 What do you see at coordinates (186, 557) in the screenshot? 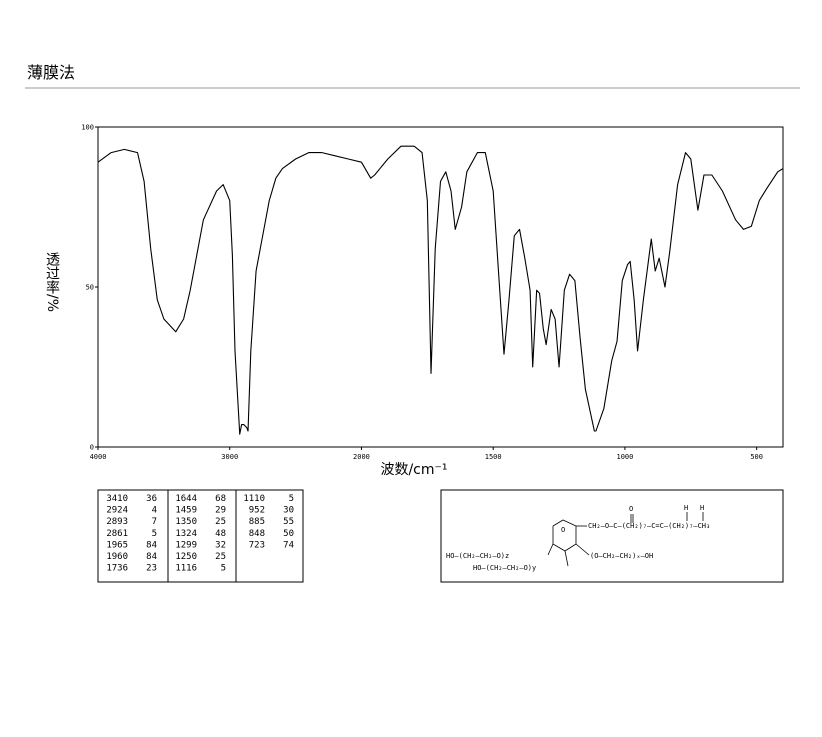
I see `peak-wavenumber: 1250` at bounding box center [186, 557].